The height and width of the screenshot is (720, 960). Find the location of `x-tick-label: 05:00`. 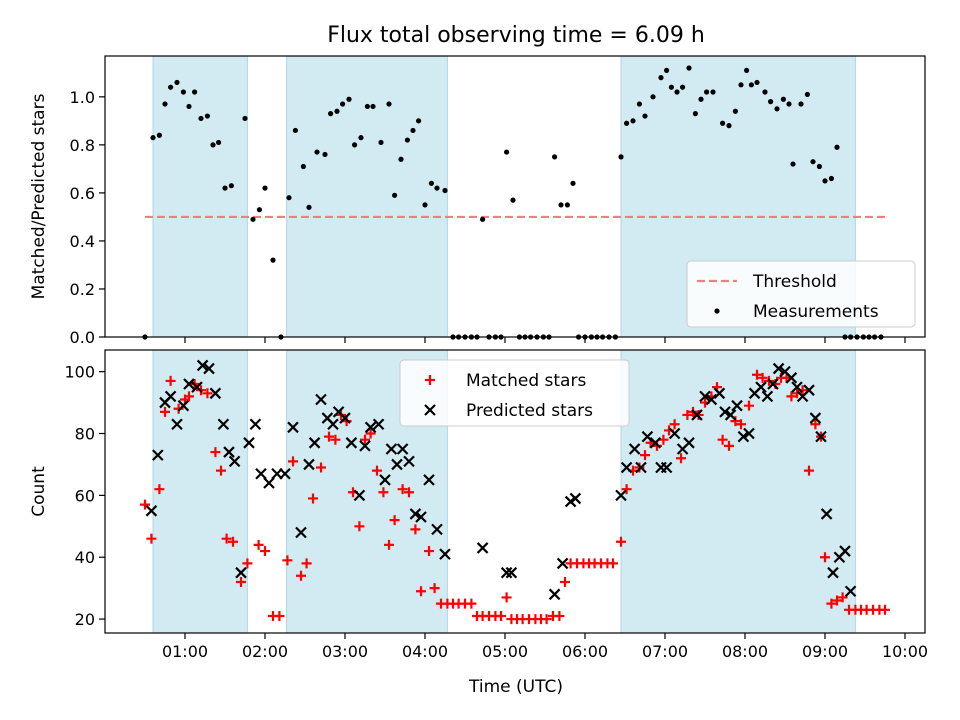

x-tick-label: 05:00 is located at coordinates (505, 651).